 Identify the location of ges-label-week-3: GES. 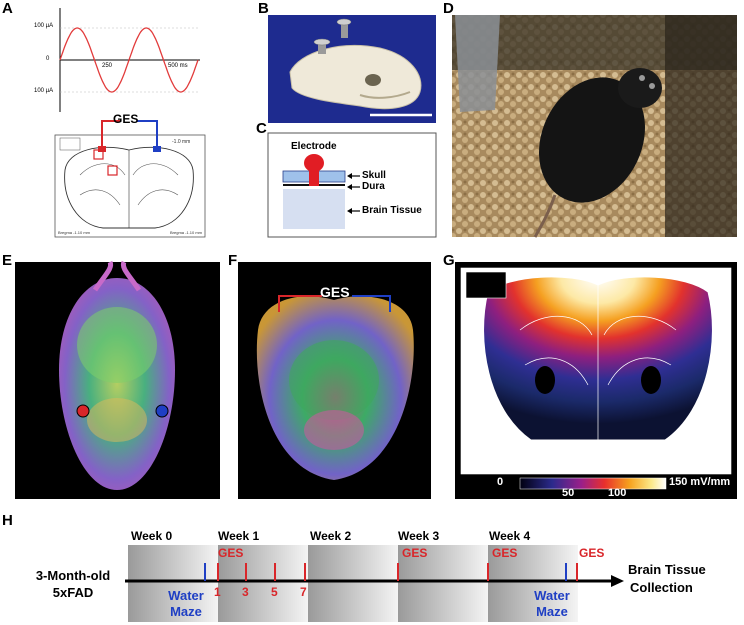
(415, 553).